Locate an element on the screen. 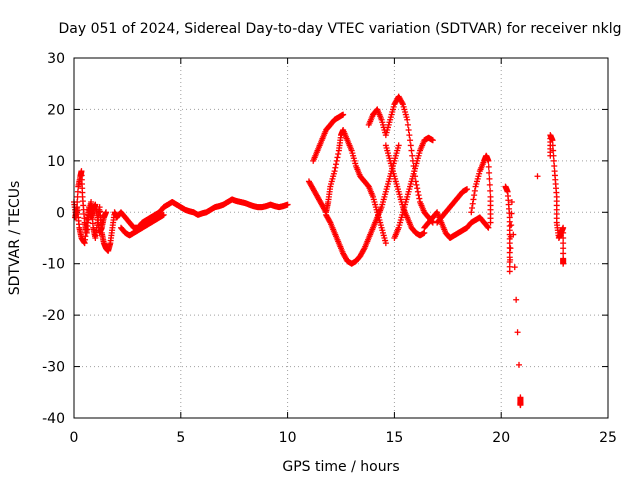 The width and height of the screenshot is (640, 480). y-tick-label: 30 is located at coordinates (56, 59).